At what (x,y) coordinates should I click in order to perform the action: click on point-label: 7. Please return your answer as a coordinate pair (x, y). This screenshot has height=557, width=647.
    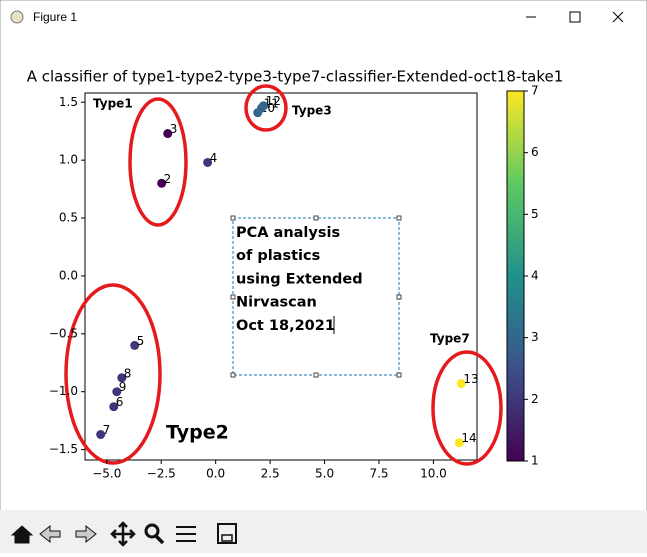
    Looking at the image, I should click on (107, 430).